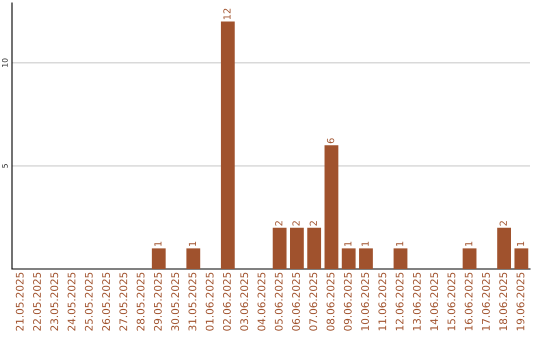 This screenshot has height=340, width=540. Describe the element at coordinates (158, 301) in the screenshot. I see `x-tick-label: 29.05.2025` at that location.